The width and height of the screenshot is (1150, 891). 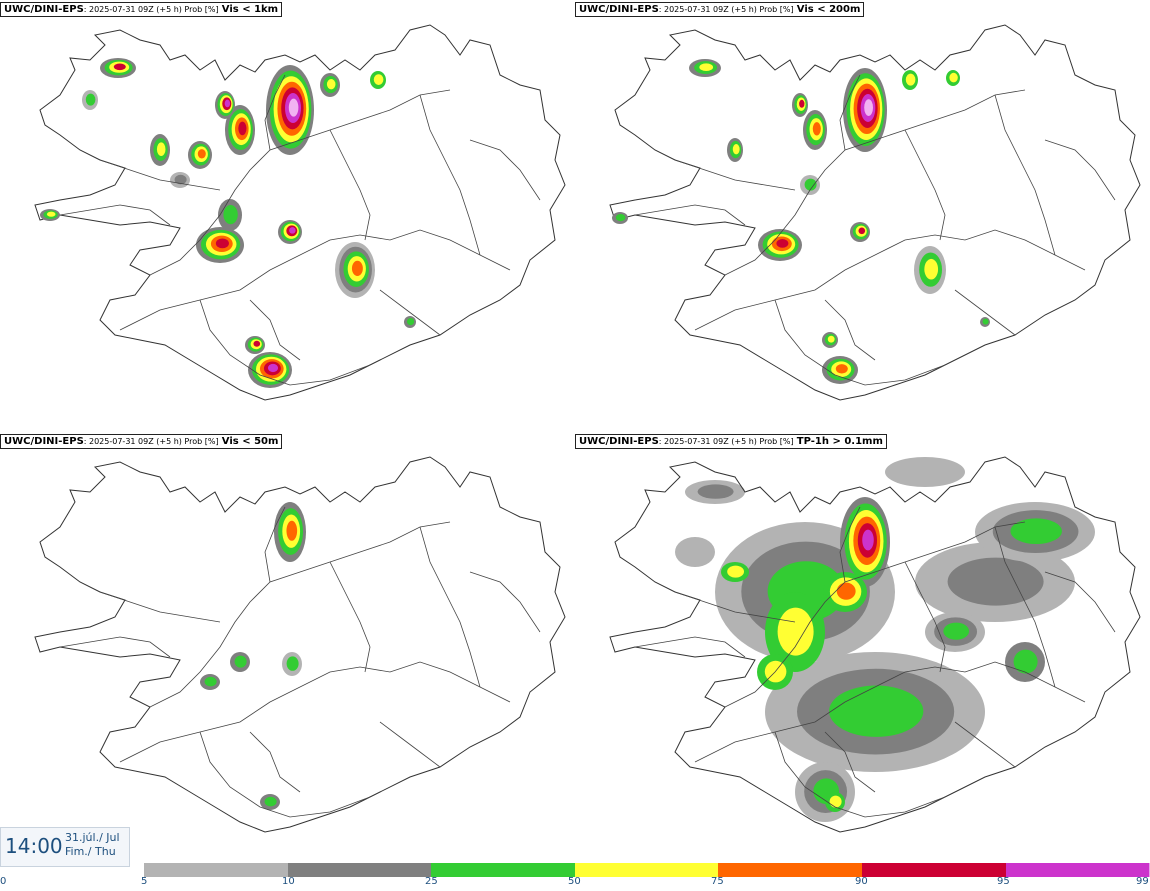 I want to click on valid-date: 31.júl./ Jul Fim./ Thu, so click(x=92, y=844).